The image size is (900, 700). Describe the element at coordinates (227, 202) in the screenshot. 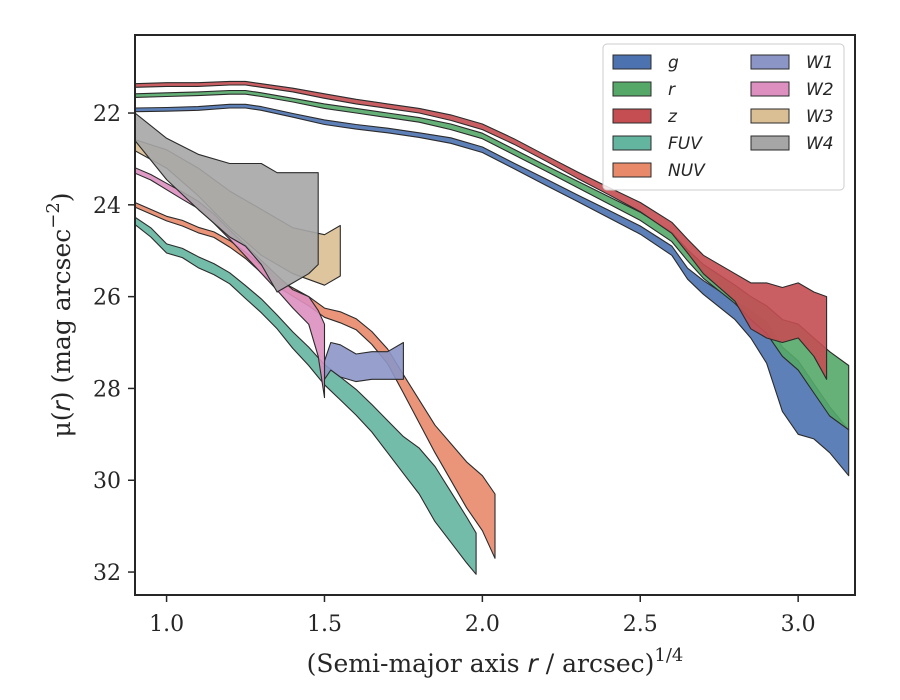

I see `band-w4` at that location.